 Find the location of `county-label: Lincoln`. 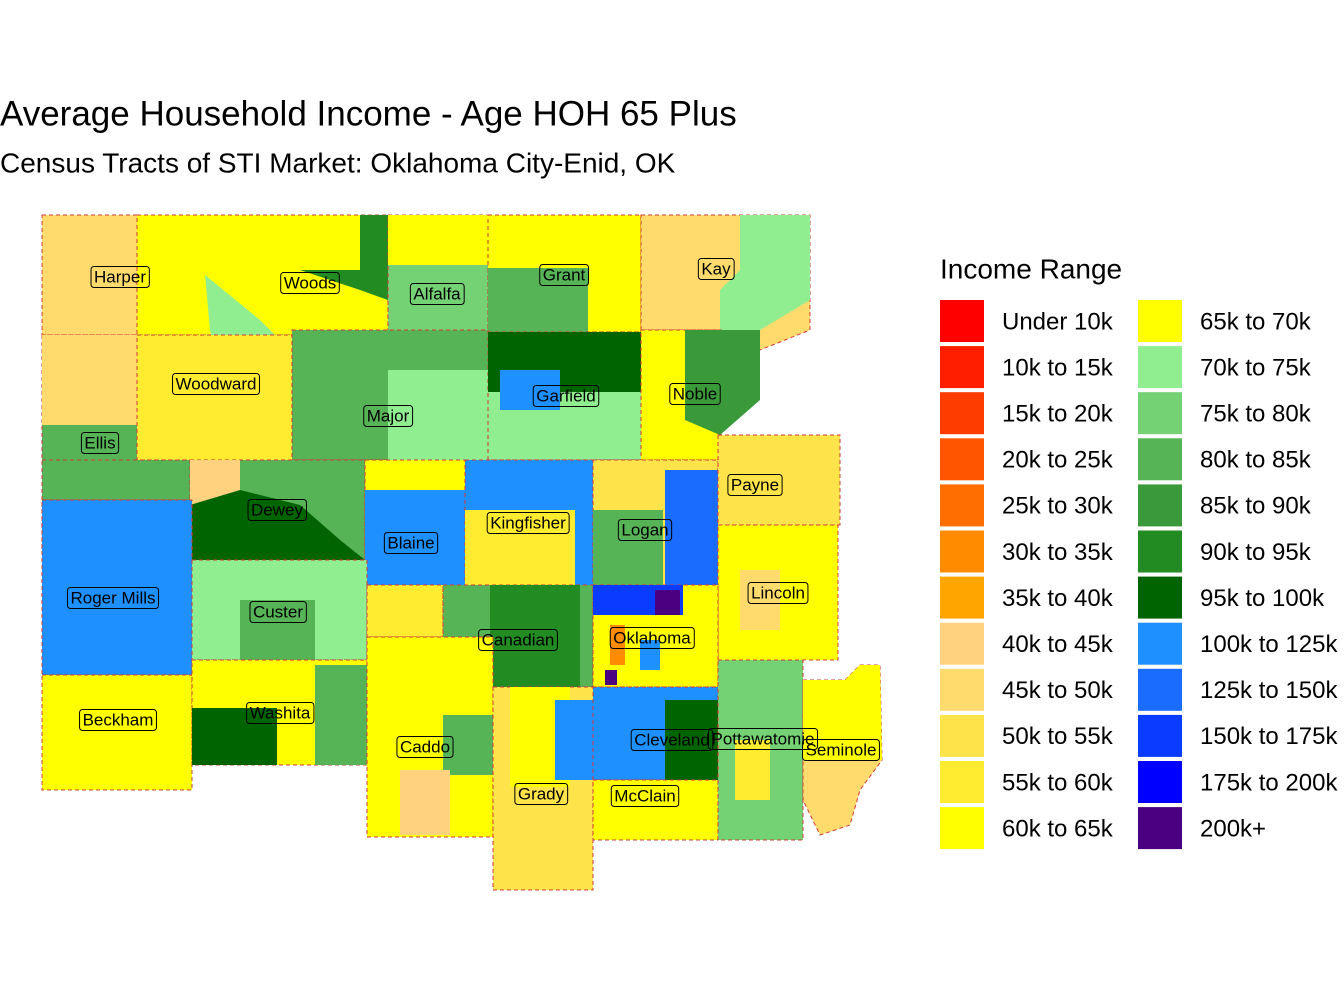

county-label: Lincoln is located at coordinates (778, 592).